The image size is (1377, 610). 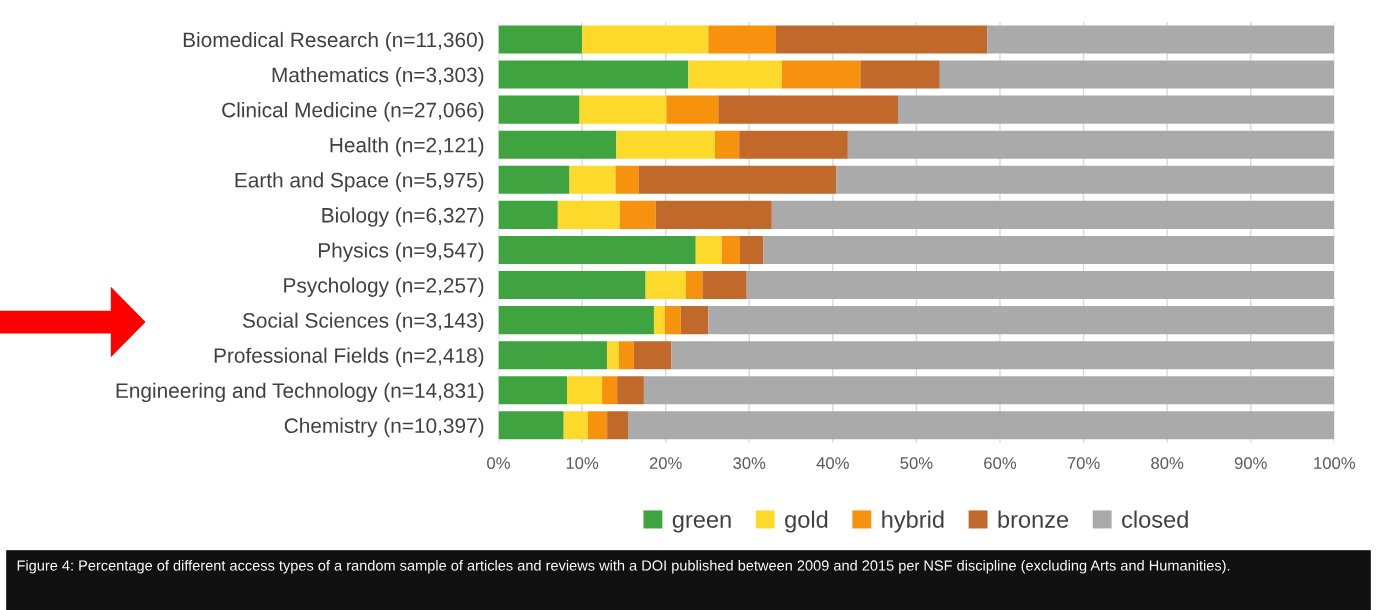 I want to click on y-tick-label: Earth and Space (n=5,975), so click(x=359, y=182).